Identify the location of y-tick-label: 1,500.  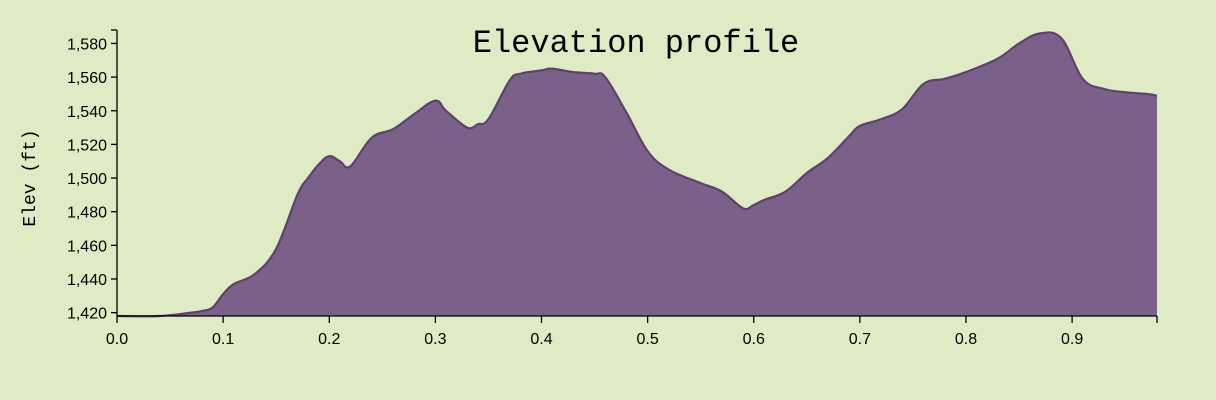
(87, 179).